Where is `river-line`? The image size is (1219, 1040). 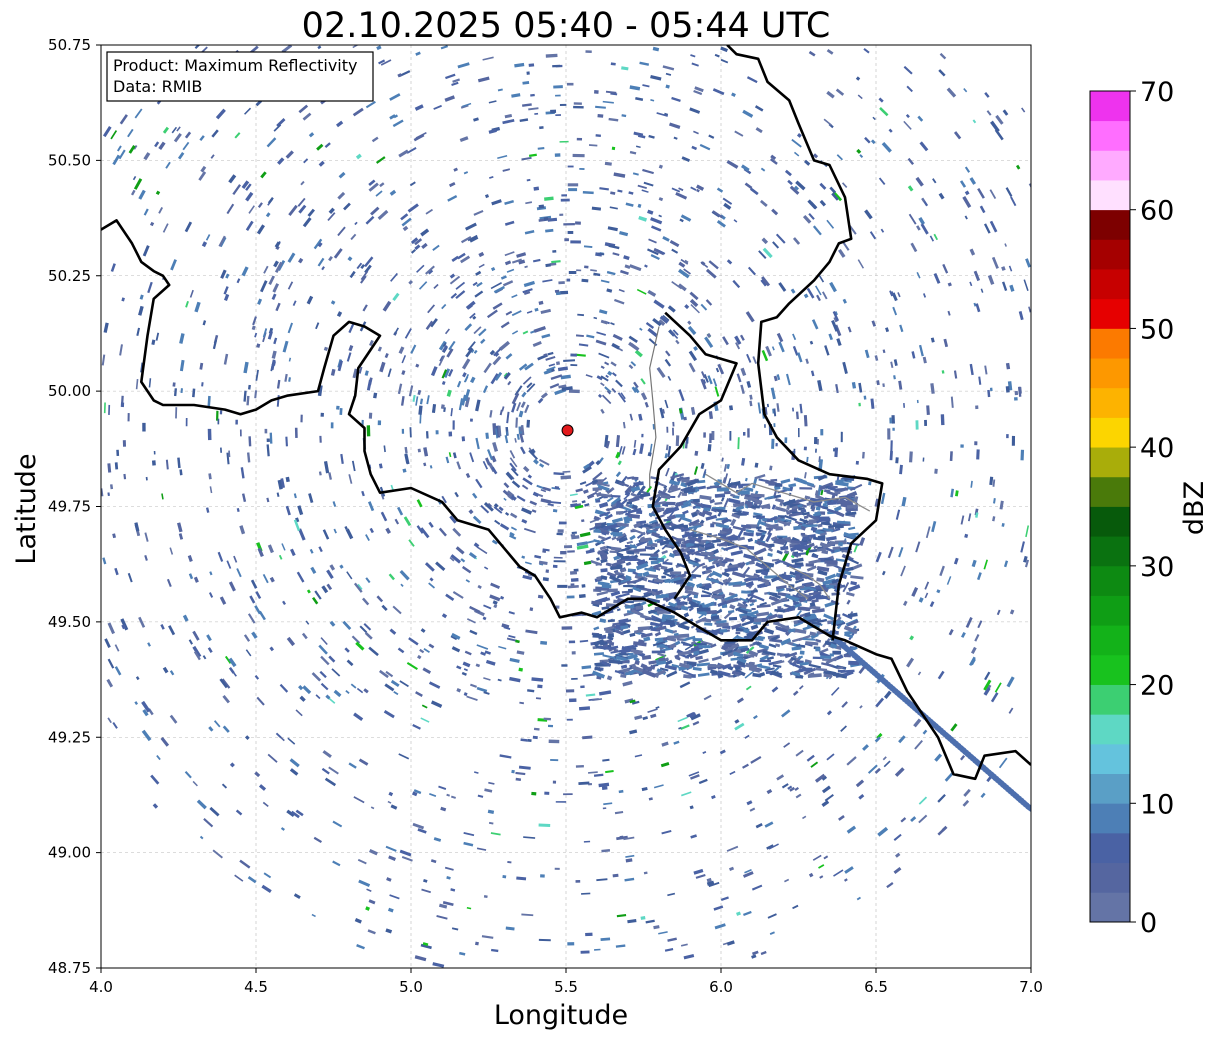 river-line is located at coordinates (809, 582).